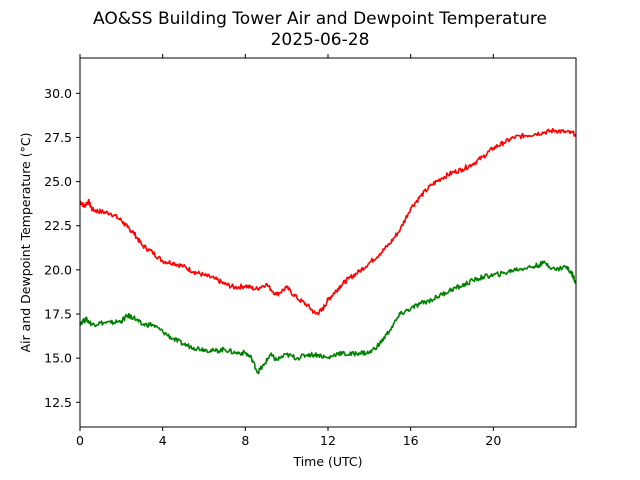  What do you see at coordinates (493, 440) in the screenshot?
I see `x-tick-label: 20` at bounding box center [493, 440].